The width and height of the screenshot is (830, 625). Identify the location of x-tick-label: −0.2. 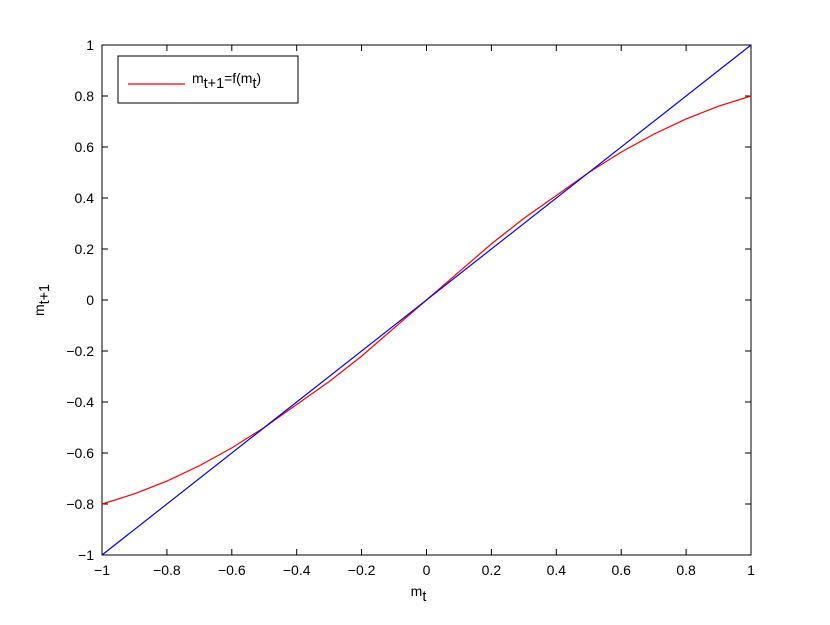
(362, 570).